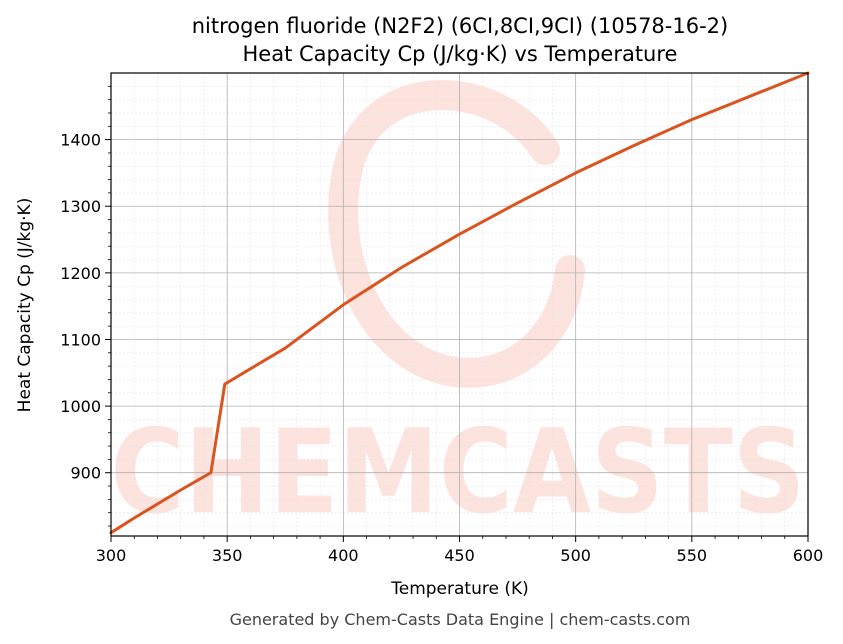  I want to click on x-axis-label: Temperature (K), so click(459, 589).